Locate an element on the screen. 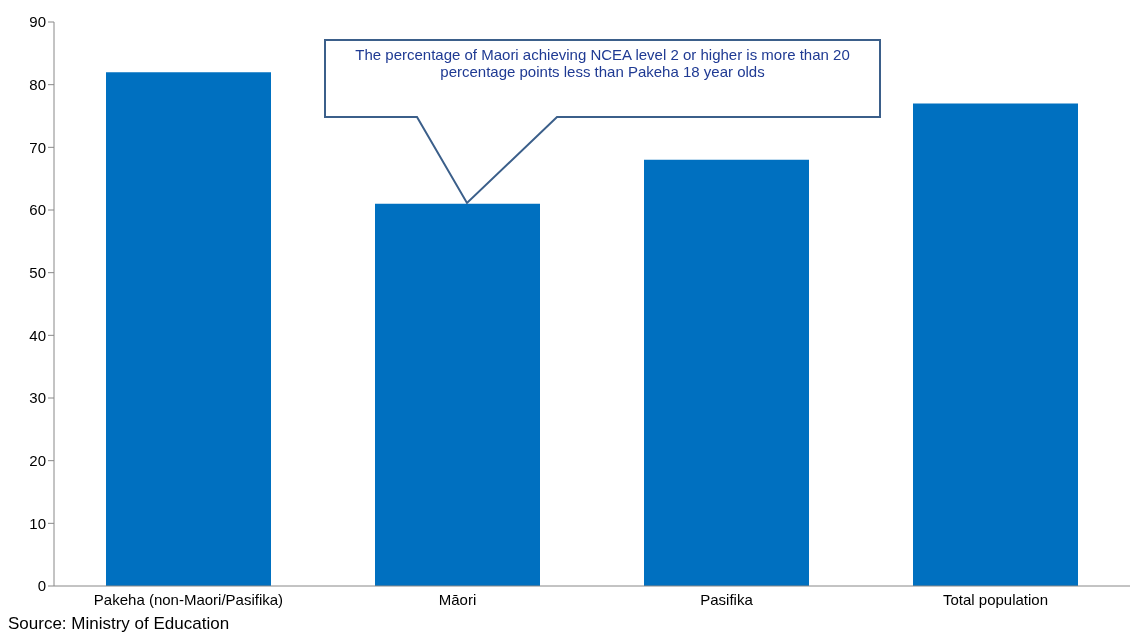 This screenshot has height=643, width=1140. y-tick-label: 20 is located at coordinates (37, 460).